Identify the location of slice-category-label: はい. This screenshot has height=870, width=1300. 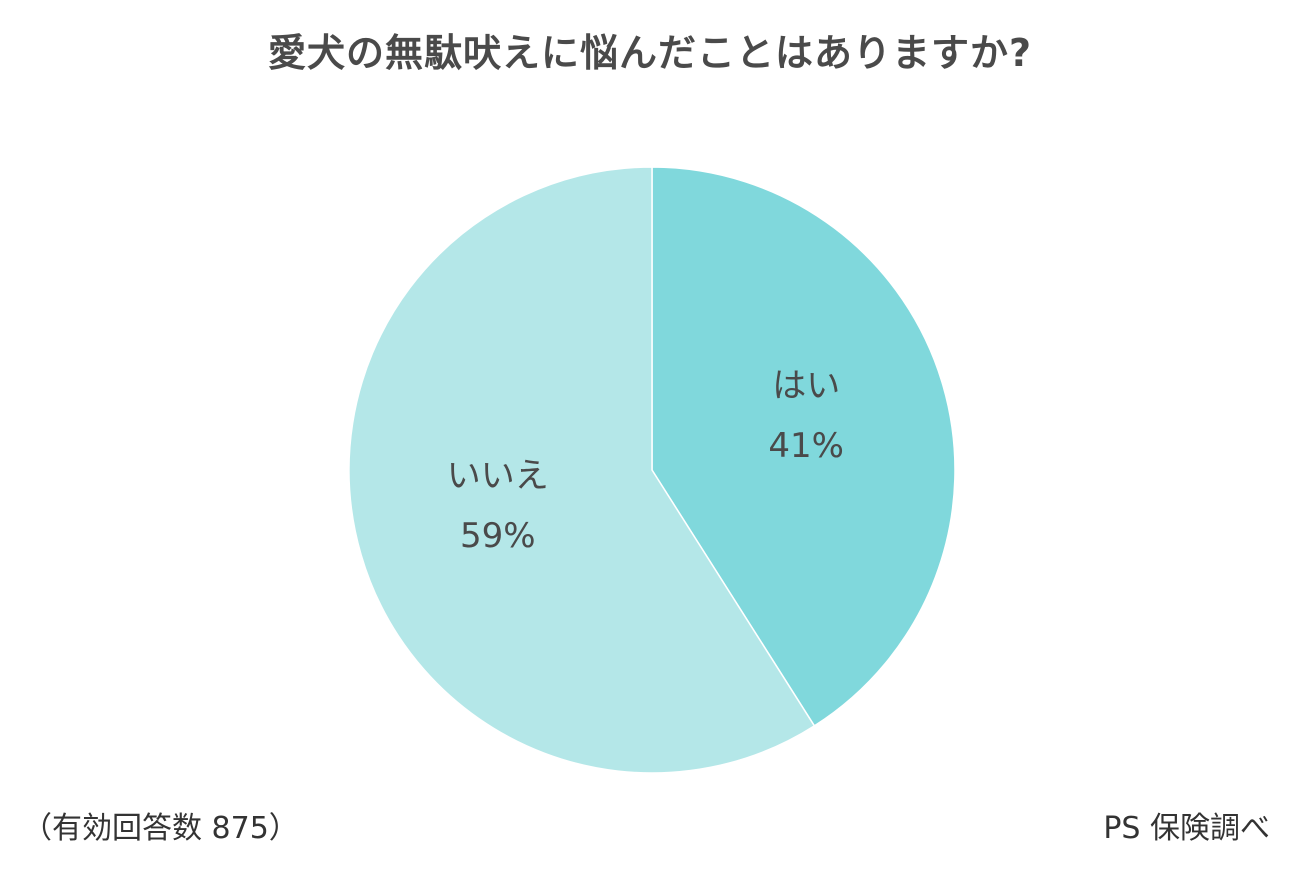
(806, 386).